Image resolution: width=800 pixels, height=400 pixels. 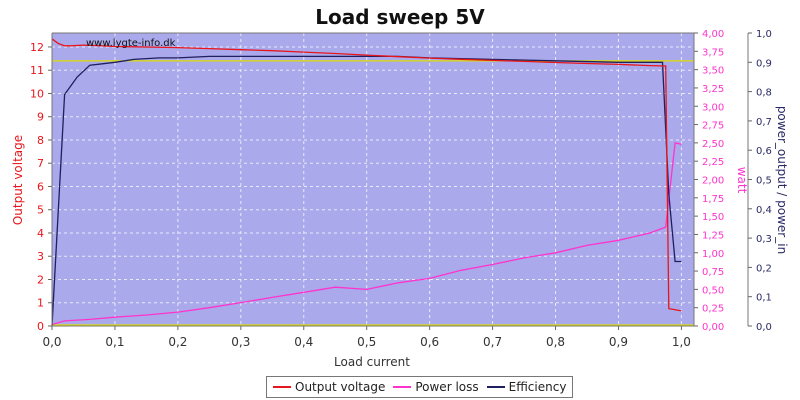 I want to click on y-tick-label-efficiency: 0,0, so click(x=764, y=327).